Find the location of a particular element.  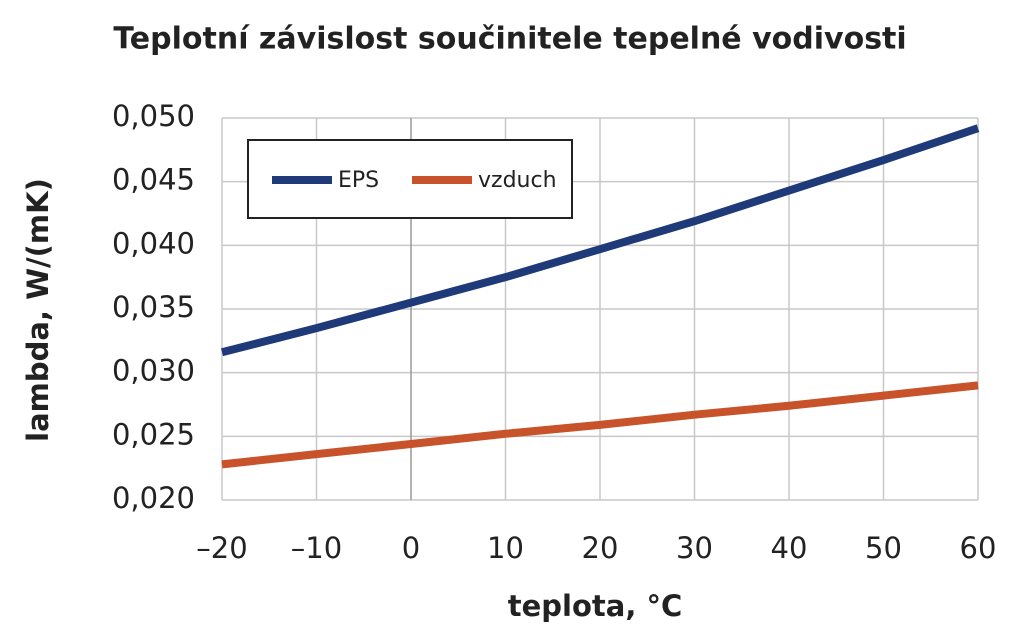

x-tick-label: –10 is located at coordinates (316, 548).